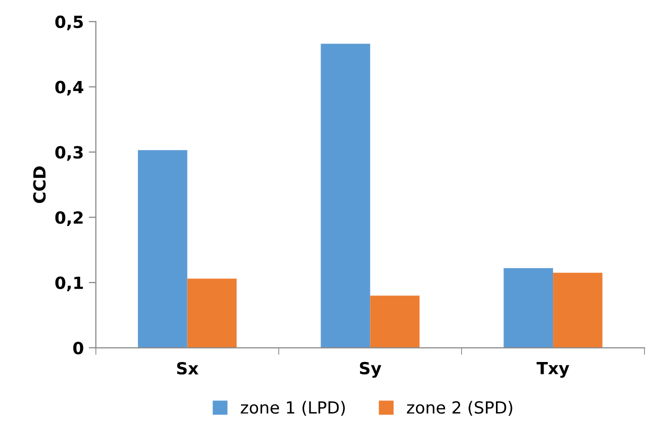 The width and height of the screenshot is (661, 432). I want to click on legend-label: zone 1 (LPD), so click(292, 408).